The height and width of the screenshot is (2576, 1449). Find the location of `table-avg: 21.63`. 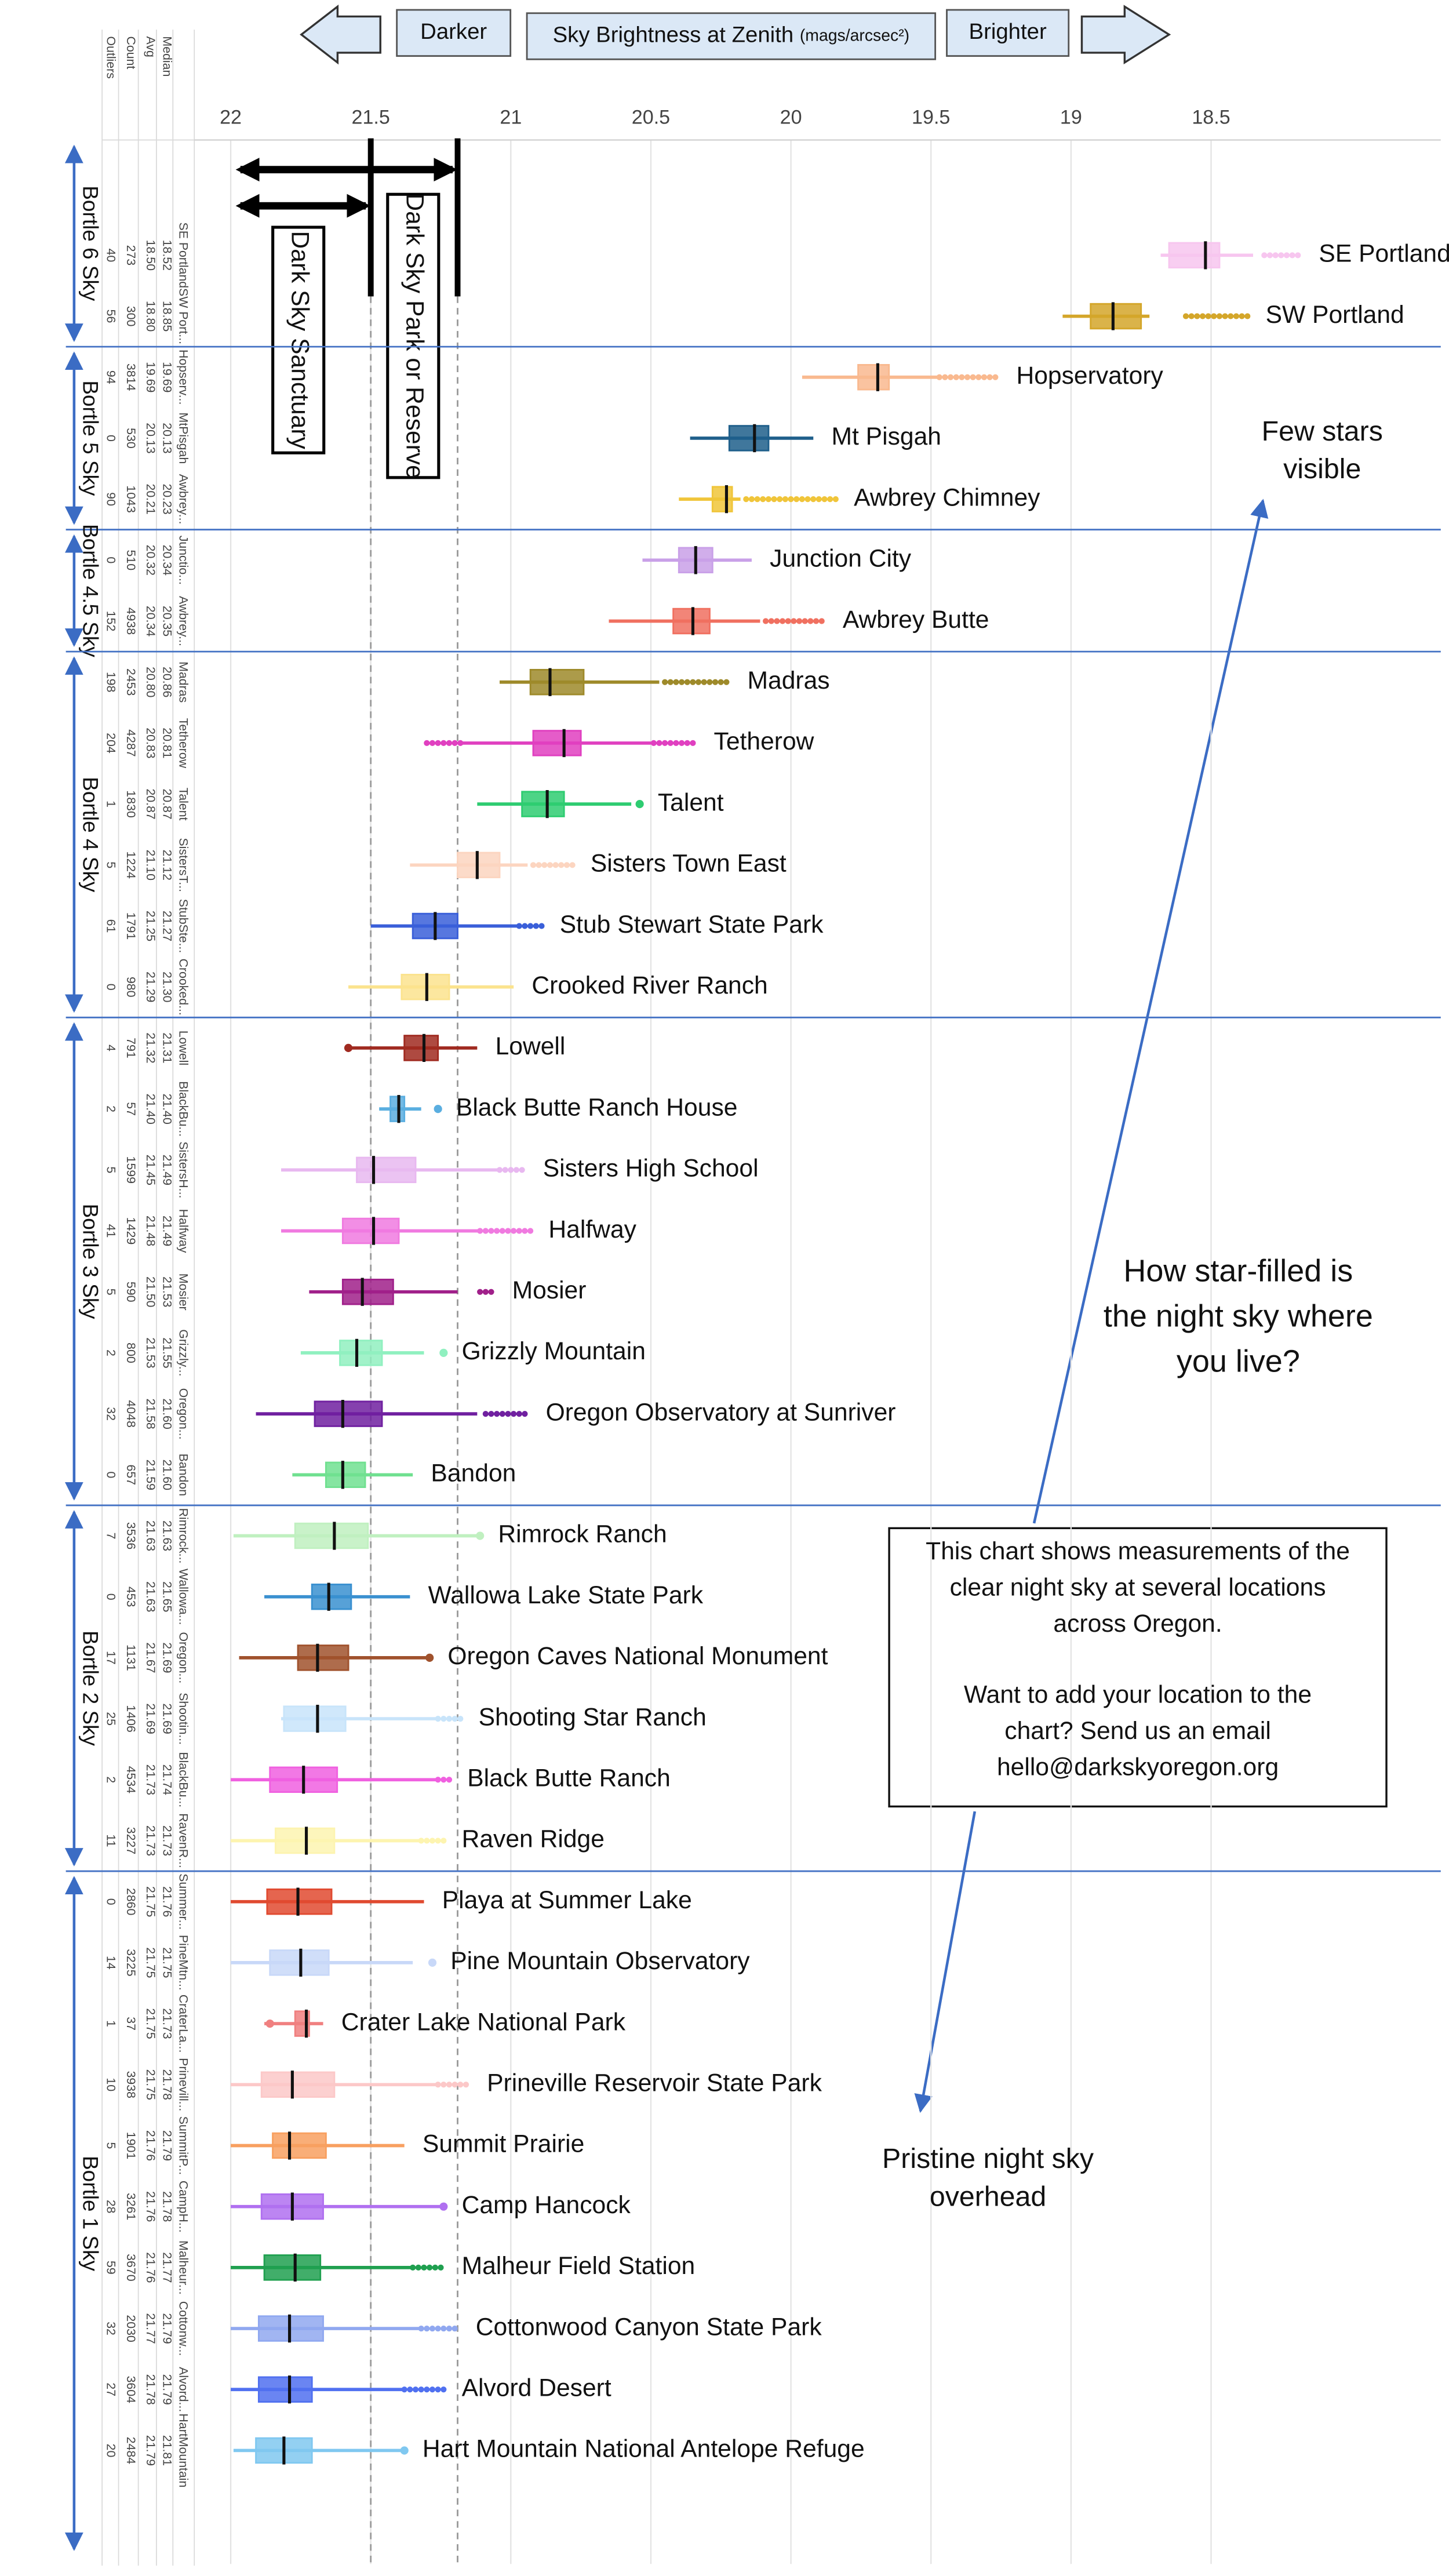

table-avg: 21.63 is located at coordinates (151, 1536).